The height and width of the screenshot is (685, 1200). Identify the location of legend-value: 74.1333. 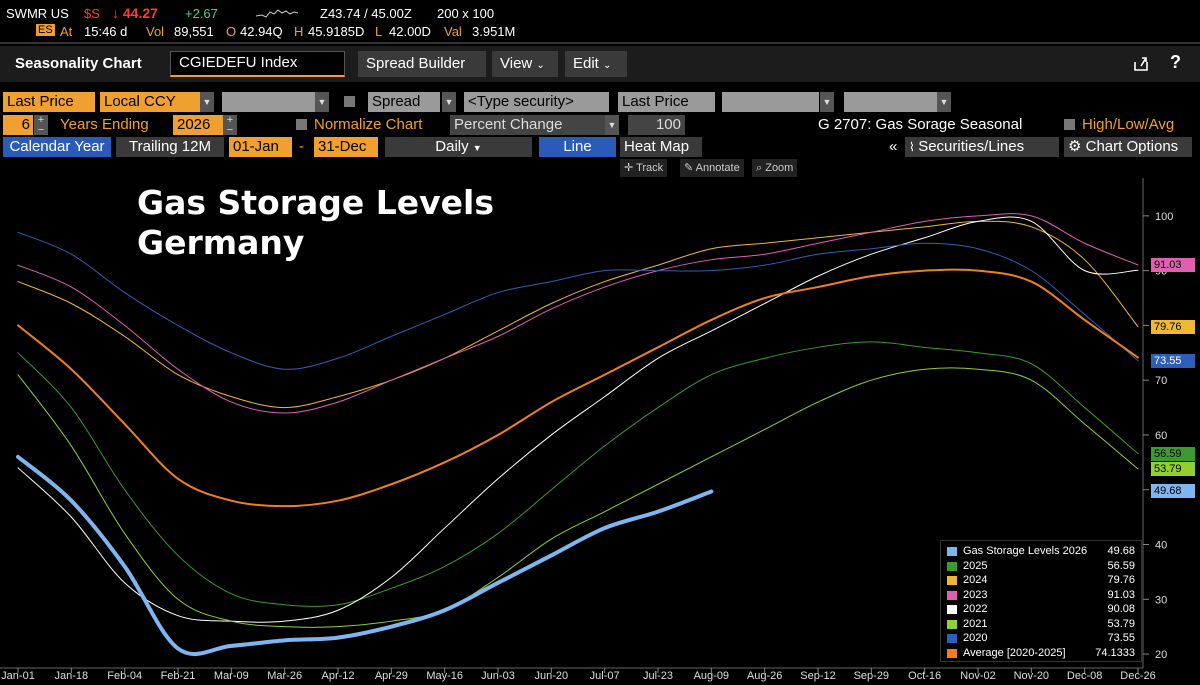
(1115, 652).